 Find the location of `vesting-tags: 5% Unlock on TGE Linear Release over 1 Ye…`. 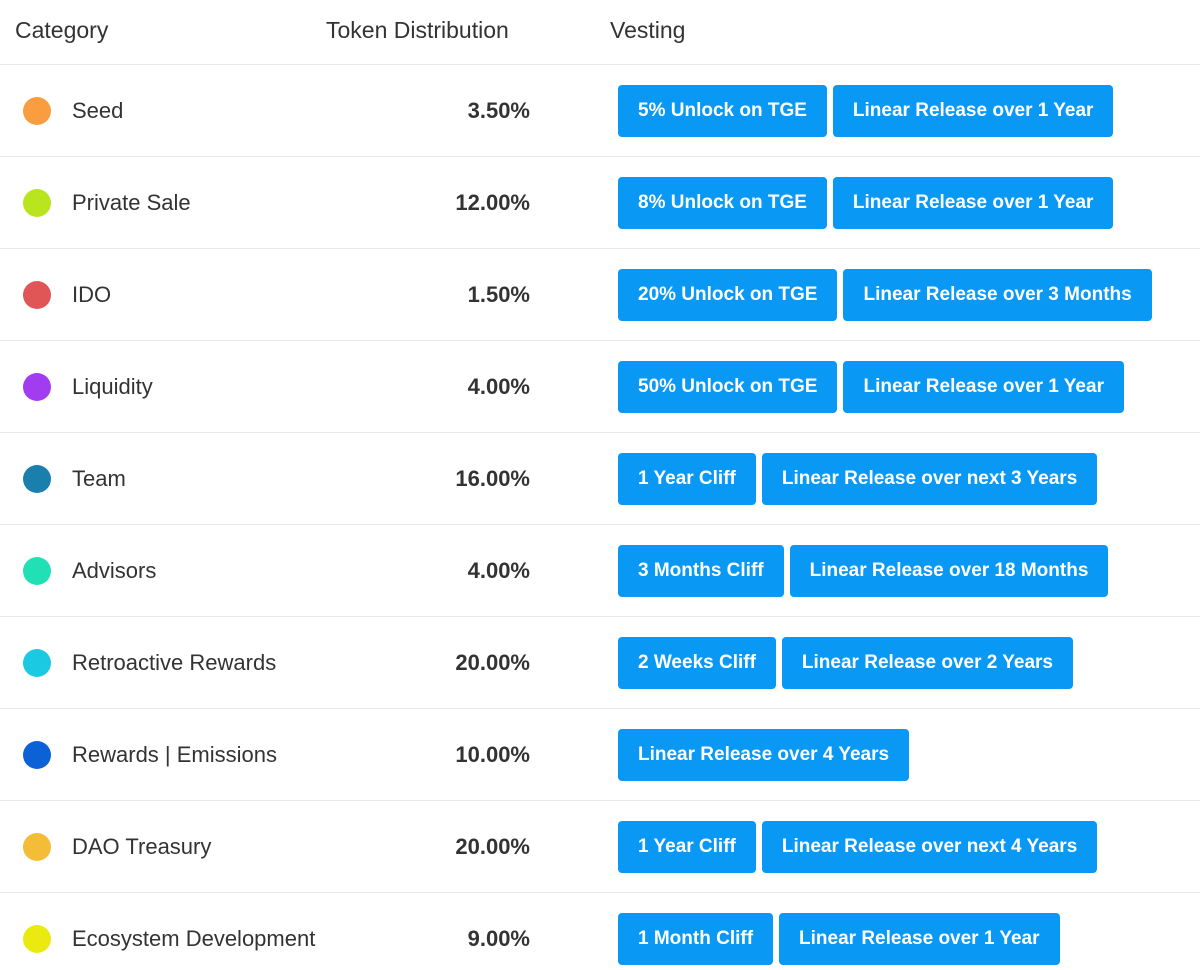

vesting-tags: 5% Unlock on TGE Linear Release over 1 Ye… is located at coordinates (866, 111).